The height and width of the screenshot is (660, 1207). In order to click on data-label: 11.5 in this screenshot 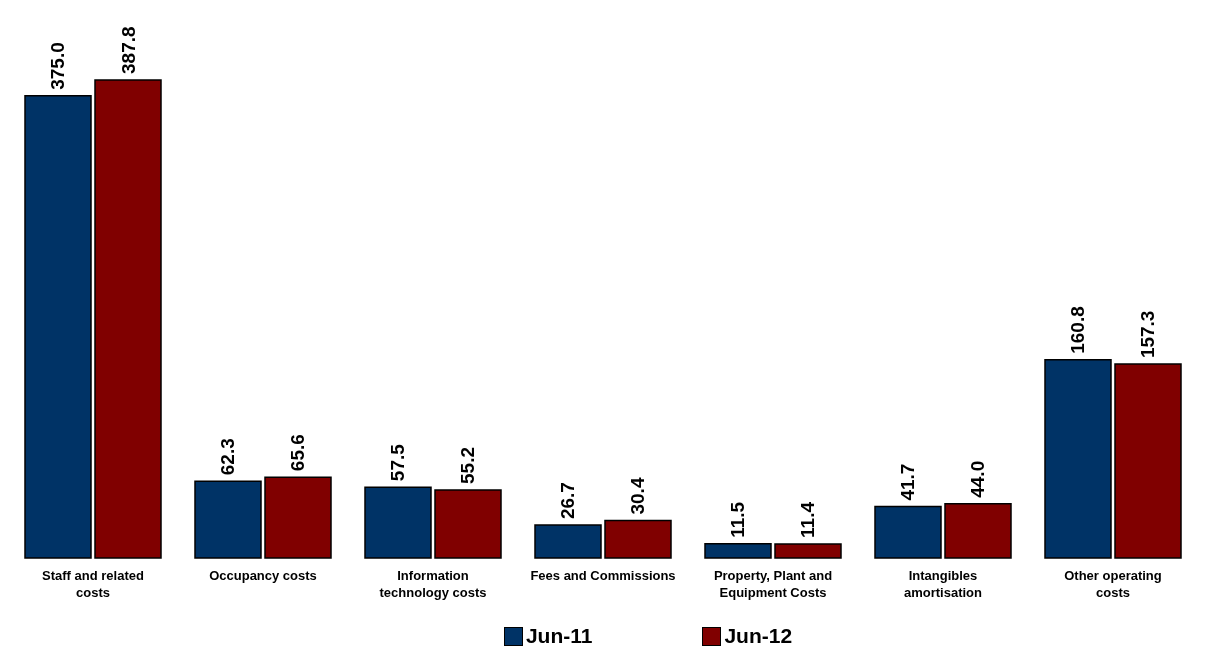, I will do `click(738, 519)`.